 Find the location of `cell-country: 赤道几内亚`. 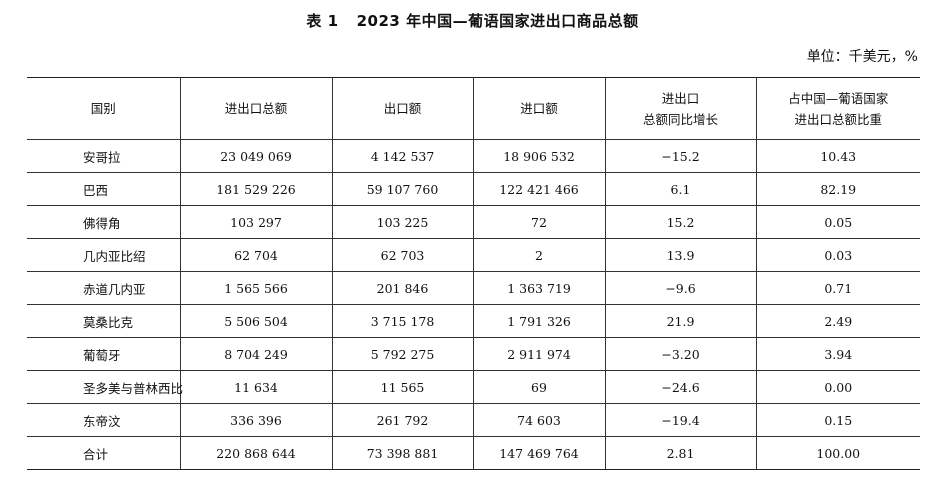

cell-country: 赤道几内亚 is located at coordinates (103, 288).